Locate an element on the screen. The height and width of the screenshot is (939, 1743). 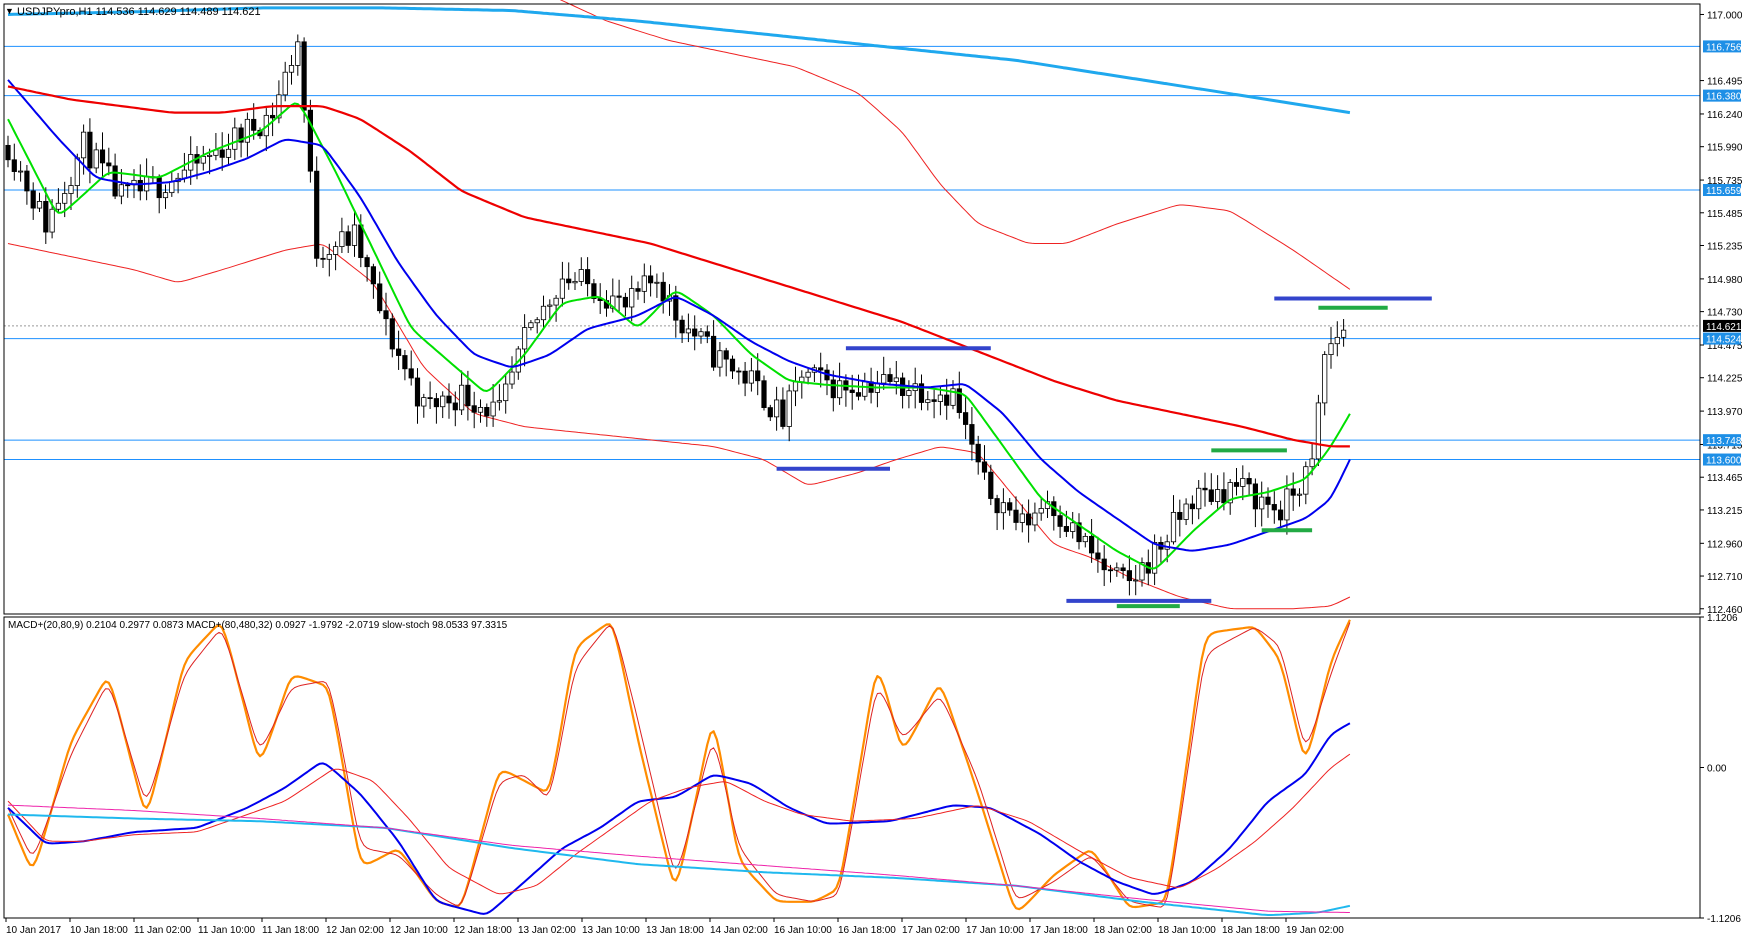
indicator-tick-label: 1.1206 is located at coordinates (1722, 618).